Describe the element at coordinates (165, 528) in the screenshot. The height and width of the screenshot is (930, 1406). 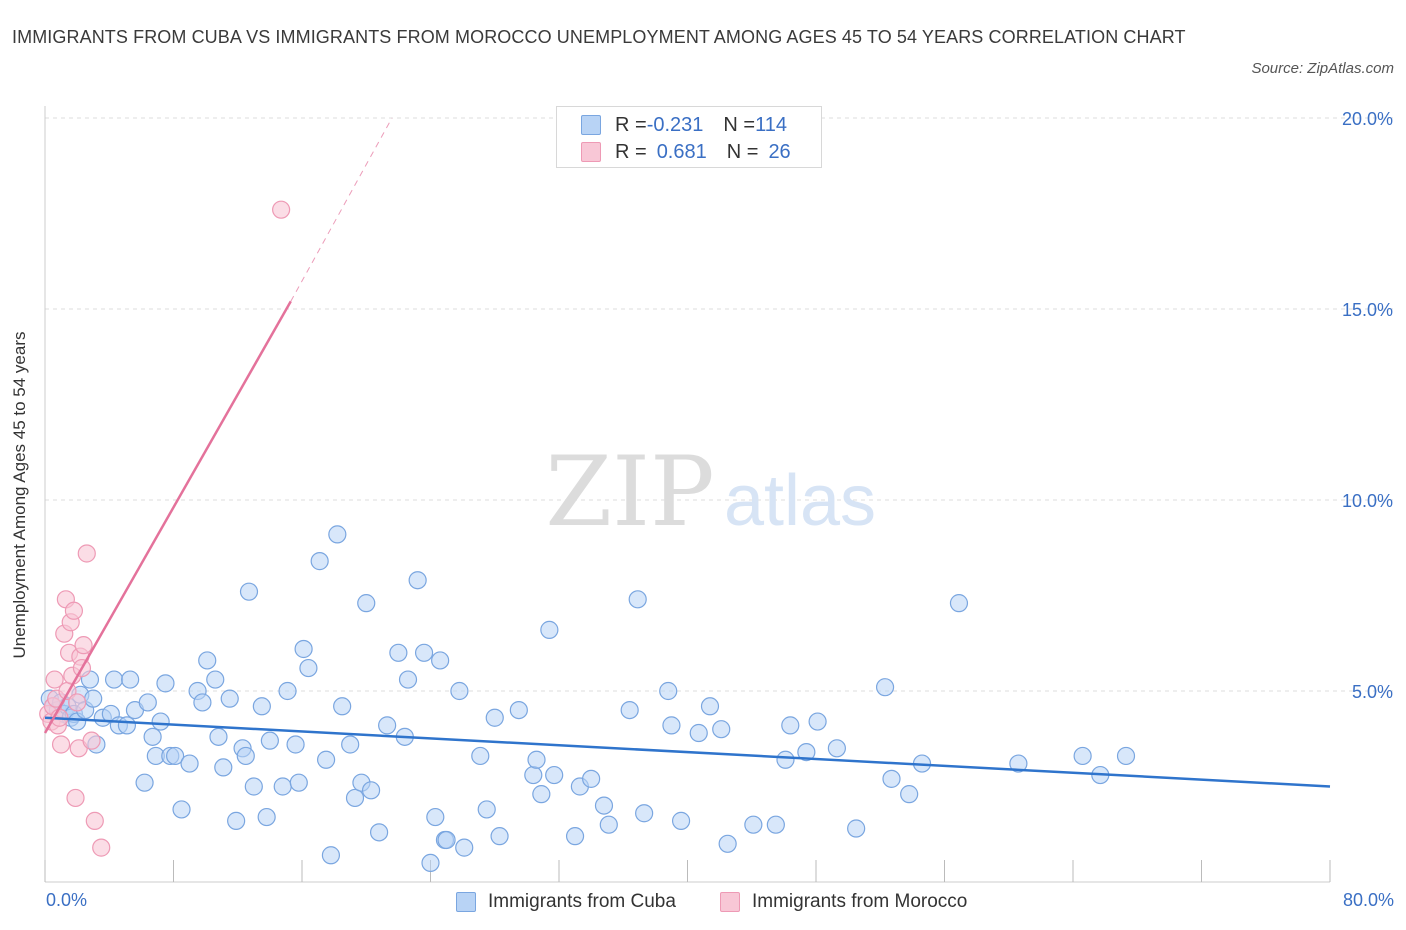
I see `series-morocco` at that location.